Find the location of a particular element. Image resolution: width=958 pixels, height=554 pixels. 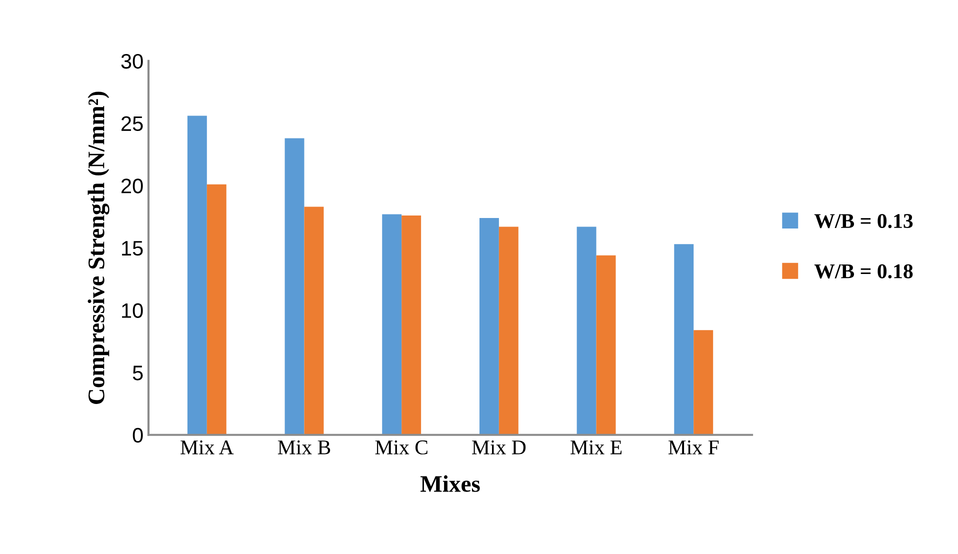

y-tick-label: 30 is located at coordinates (132, 61).